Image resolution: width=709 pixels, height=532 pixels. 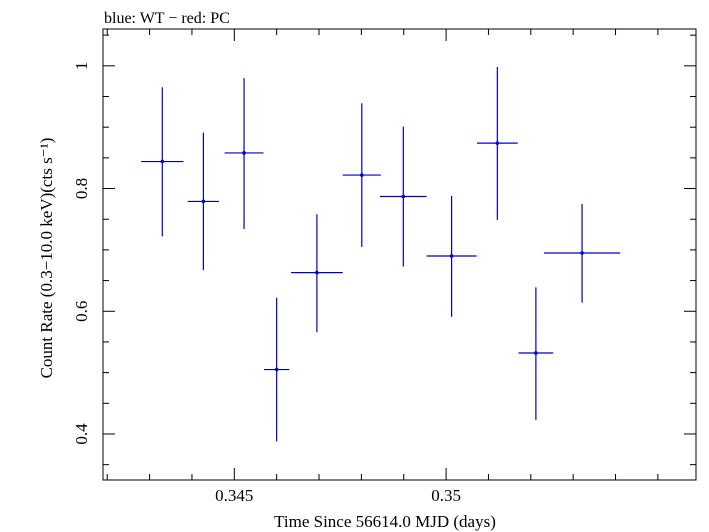 What do you see at coordinates (385, 521) in the screenshot?
I see `x-axis-title: Time Since 56614.0 MJD (days)` at bounding box center [385, 521].